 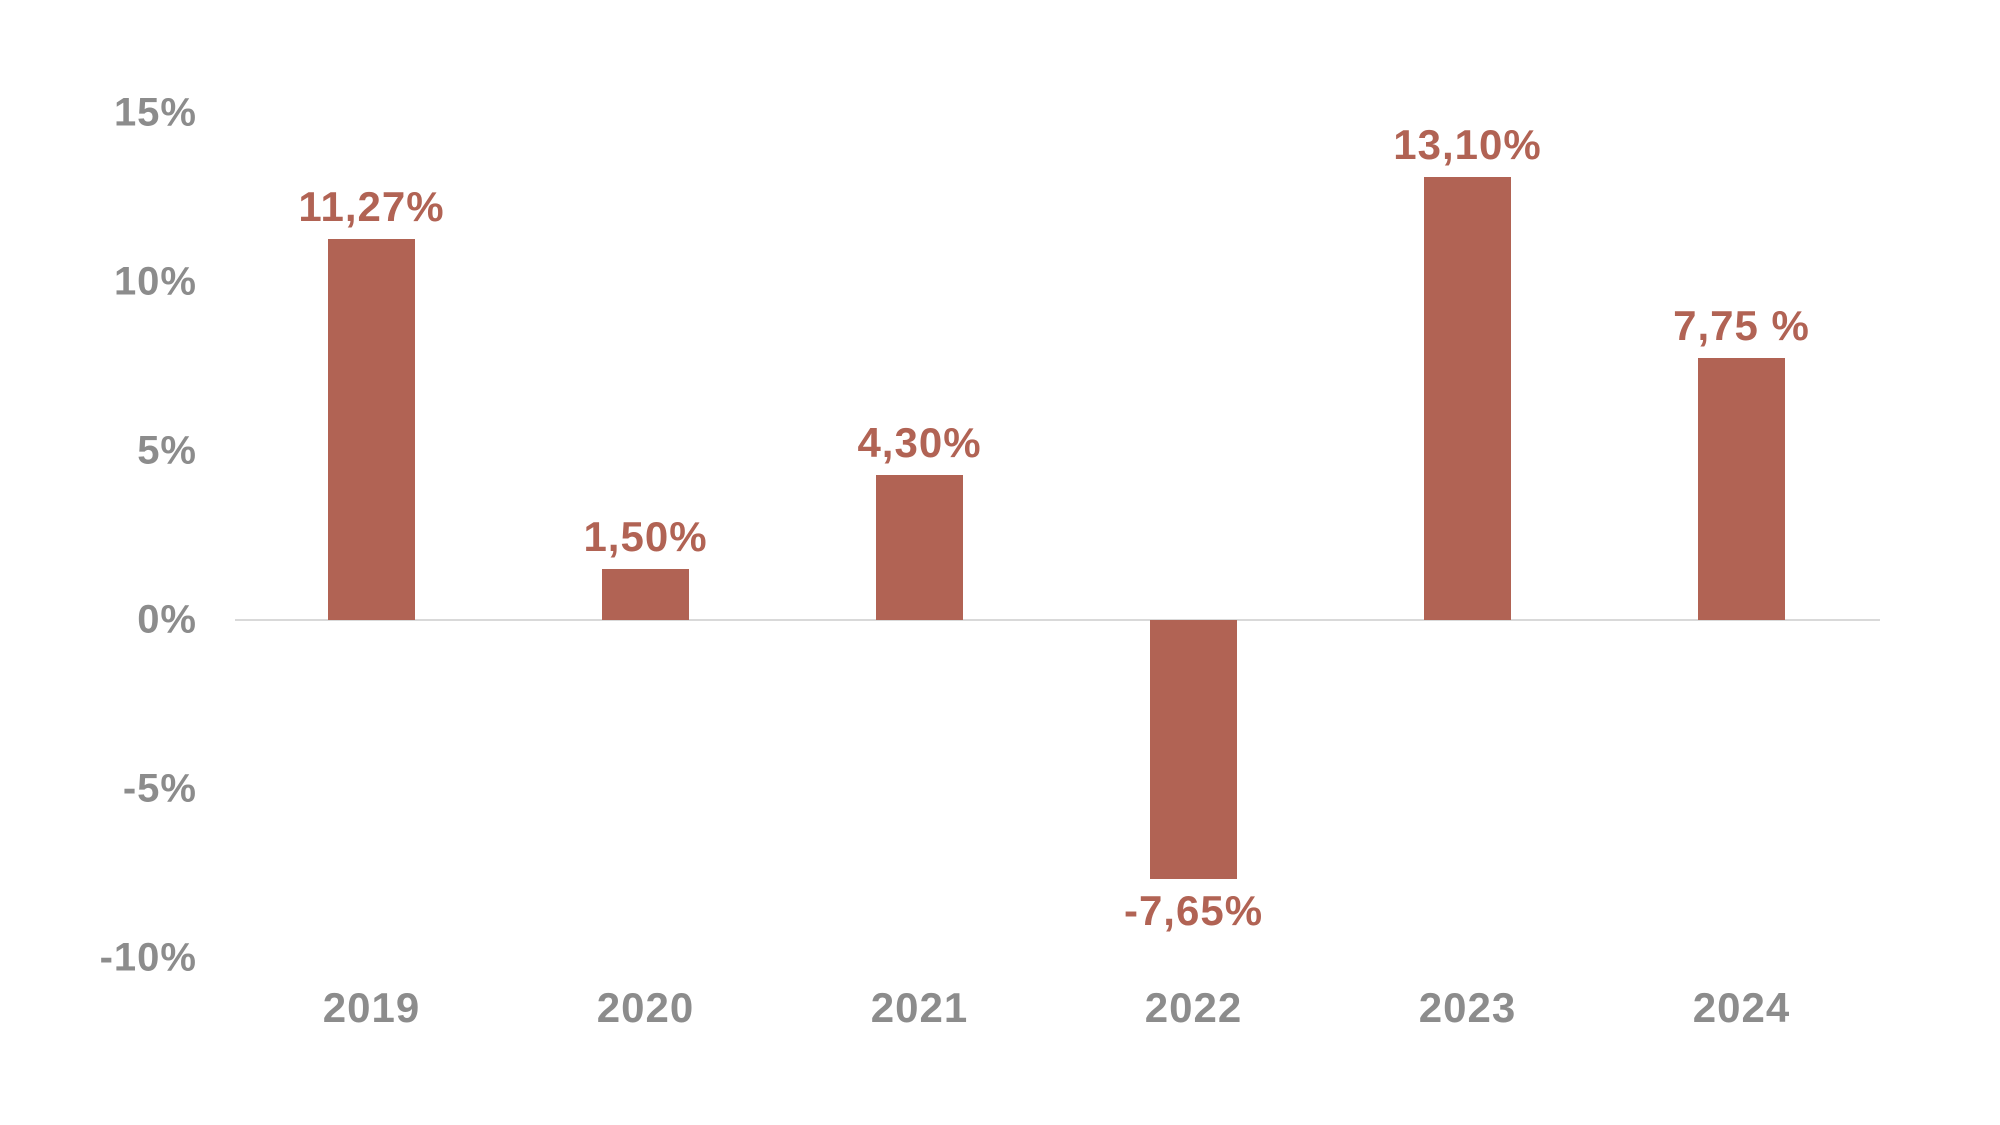 What do you see at coordinates (371, 1007) in the screenshot?
I see `x-axis-label-2019: 2019` at bounding box center [371, 1007].